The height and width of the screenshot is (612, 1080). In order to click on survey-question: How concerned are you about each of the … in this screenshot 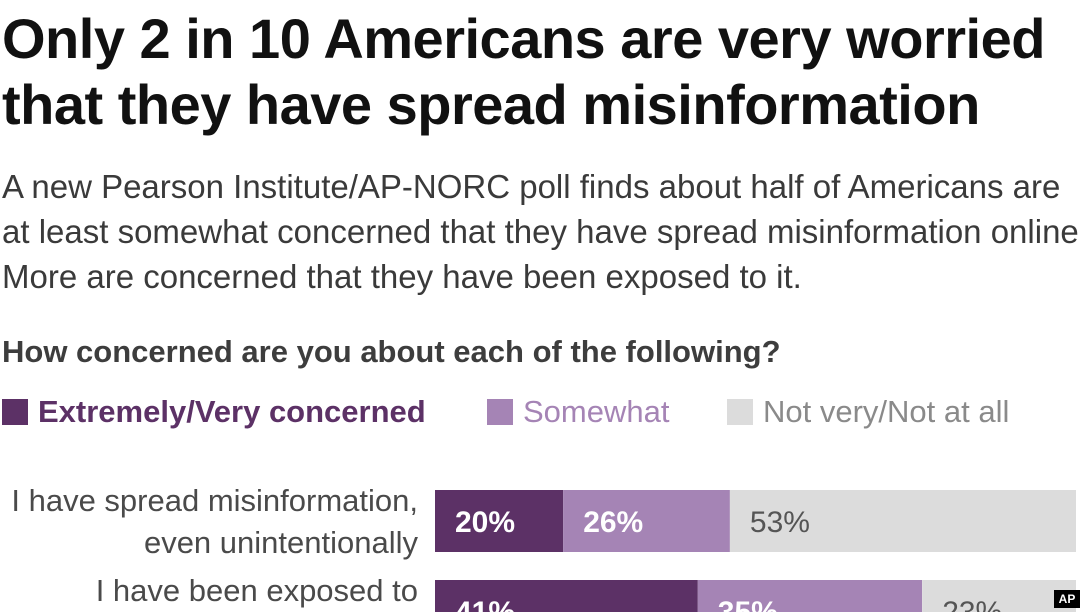, I will do `click(391, 351)`.